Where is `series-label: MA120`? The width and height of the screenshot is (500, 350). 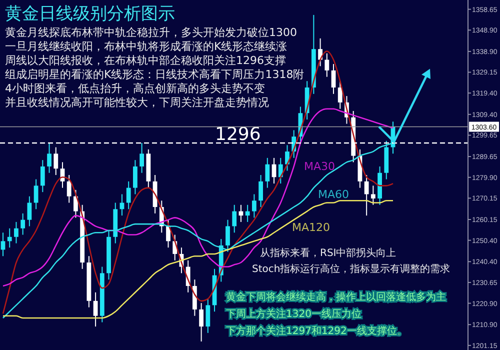 series-label: MA120 is located at coordinates (311, 227).